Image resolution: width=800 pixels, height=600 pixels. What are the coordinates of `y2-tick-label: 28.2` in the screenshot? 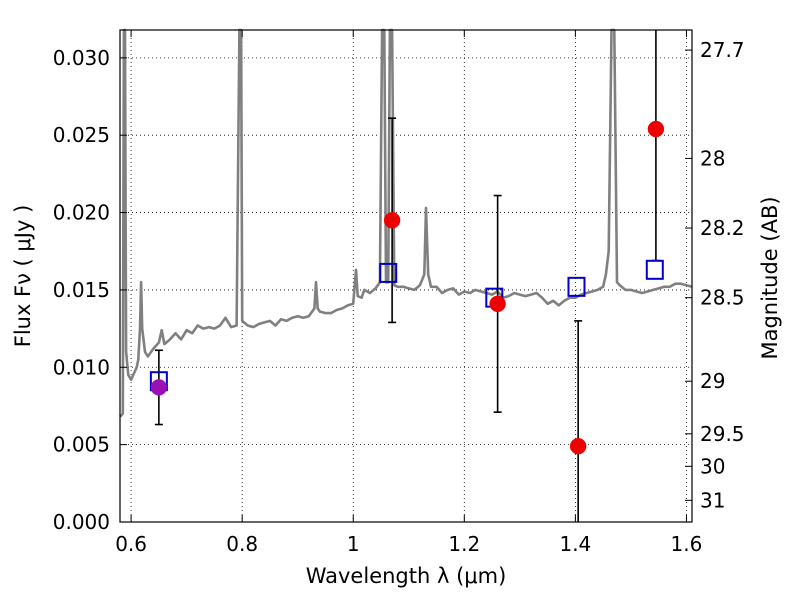 It's located at (722, 228).